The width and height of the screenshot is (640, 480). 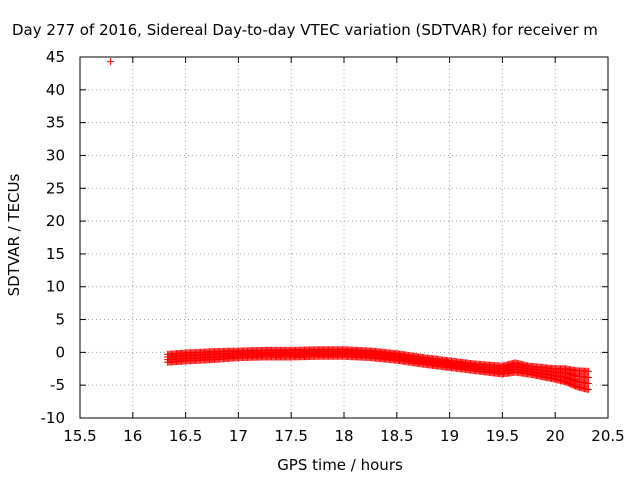 What do you see at coordinates (55, 254) in the screenshot?
I see `y-tick-label: 15` at bounding box center [55, 254].